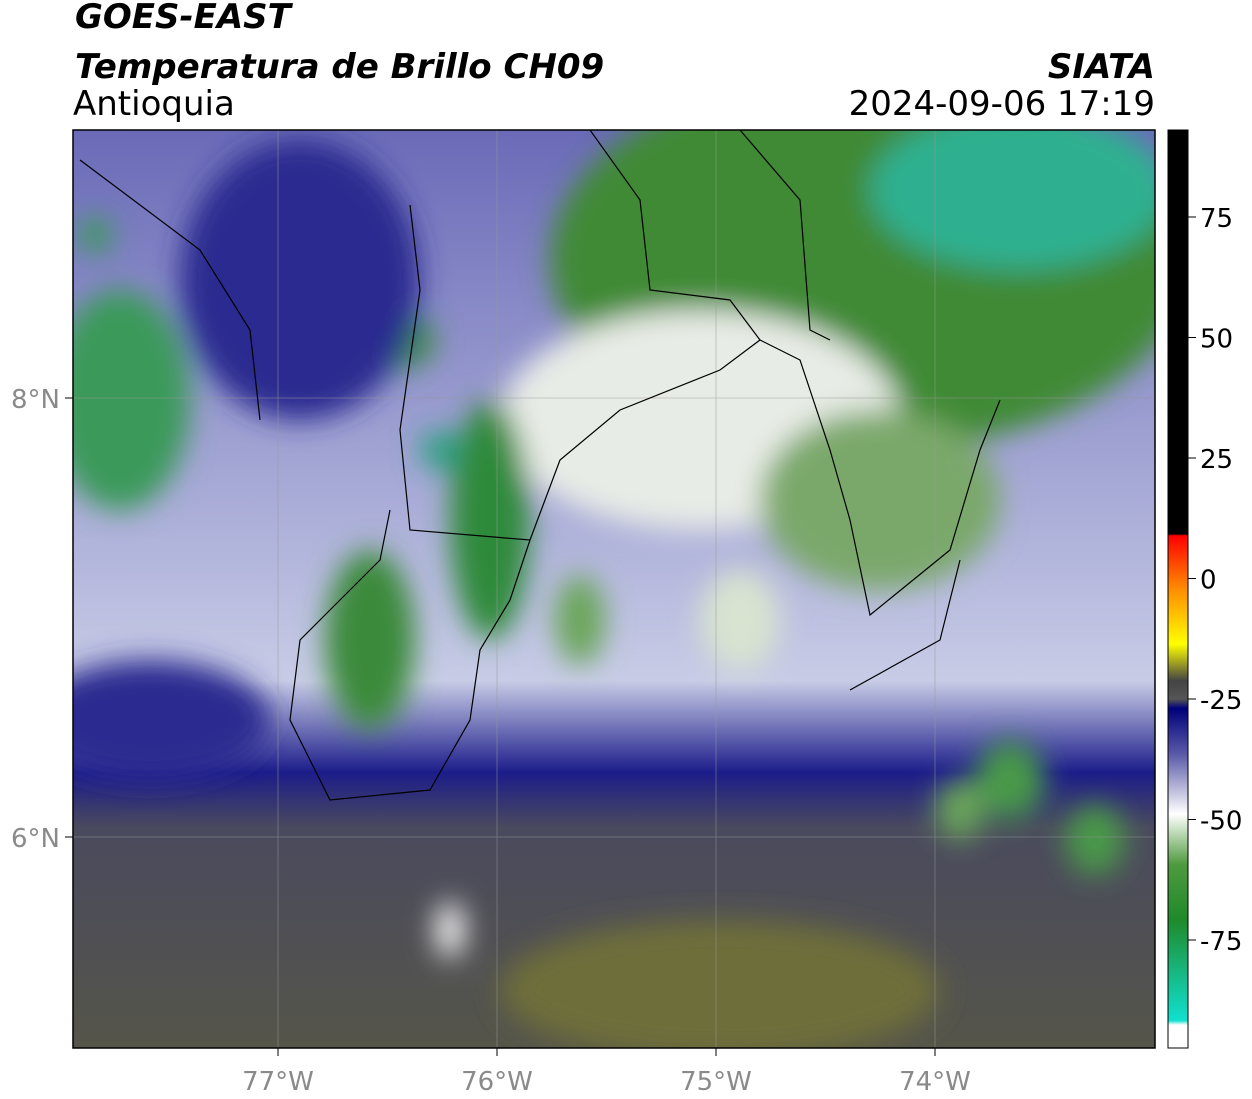  What do you see at coordinates (1101, 67) in the screenshot?
I see `source: SIATA` at bounding box center [1101, 67].